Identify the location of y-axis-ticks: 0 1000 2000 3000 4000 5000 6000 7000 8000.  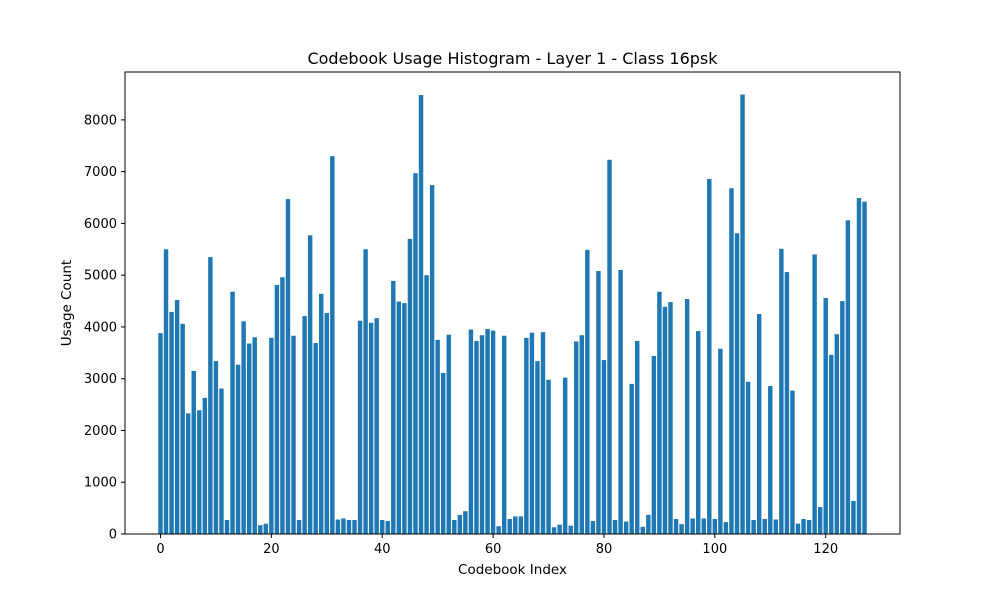
(104, 328).